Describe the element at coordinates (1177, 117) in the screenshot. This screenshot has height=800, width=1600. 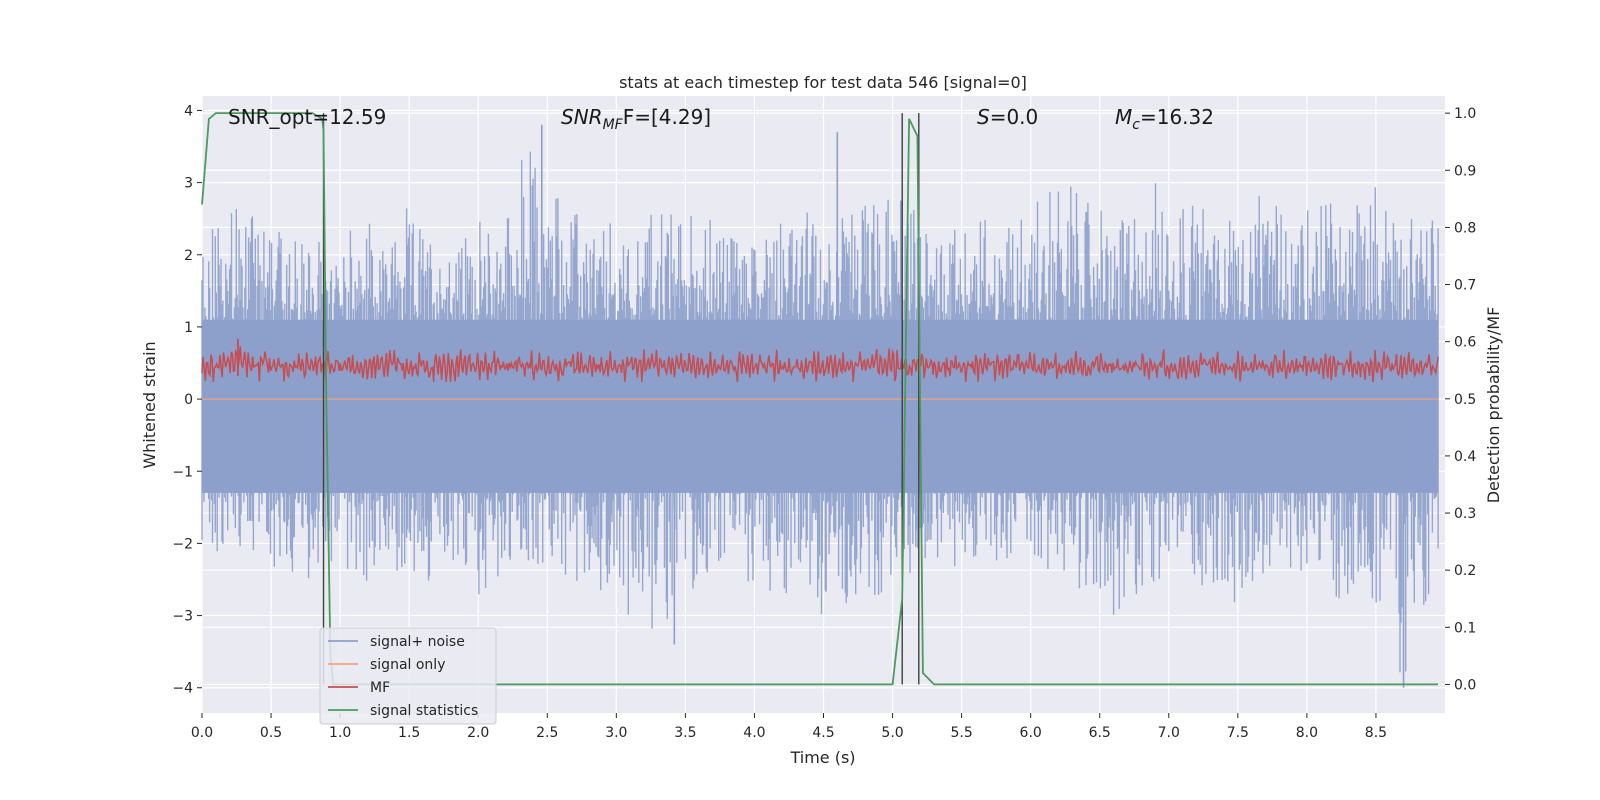
I see `annotation-mc-value: =16.32` at that location.